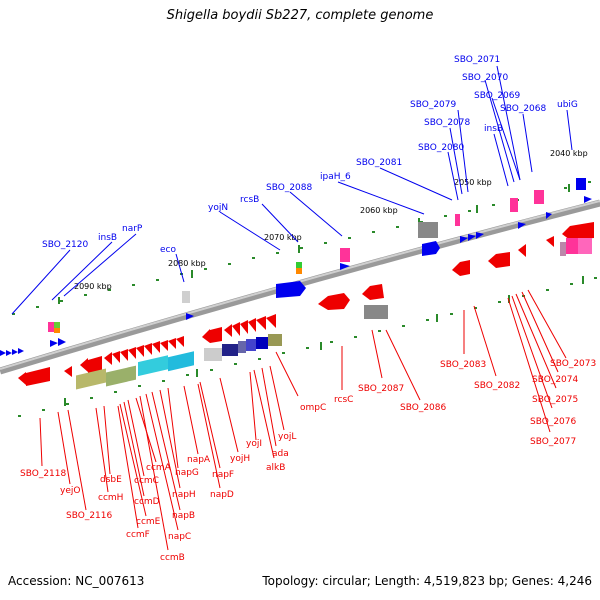  Describe the element at coordinates (381, 389) in the screenshot. I see `gene-label: SBO_2087` at that location.